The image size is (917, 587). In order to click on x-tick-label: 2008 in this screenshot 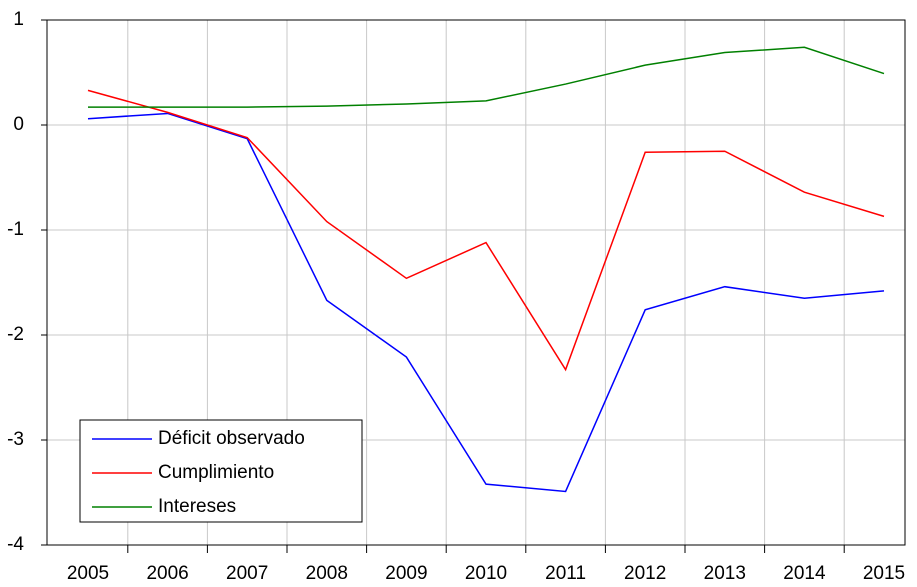, I will do `click(327, 573)`.